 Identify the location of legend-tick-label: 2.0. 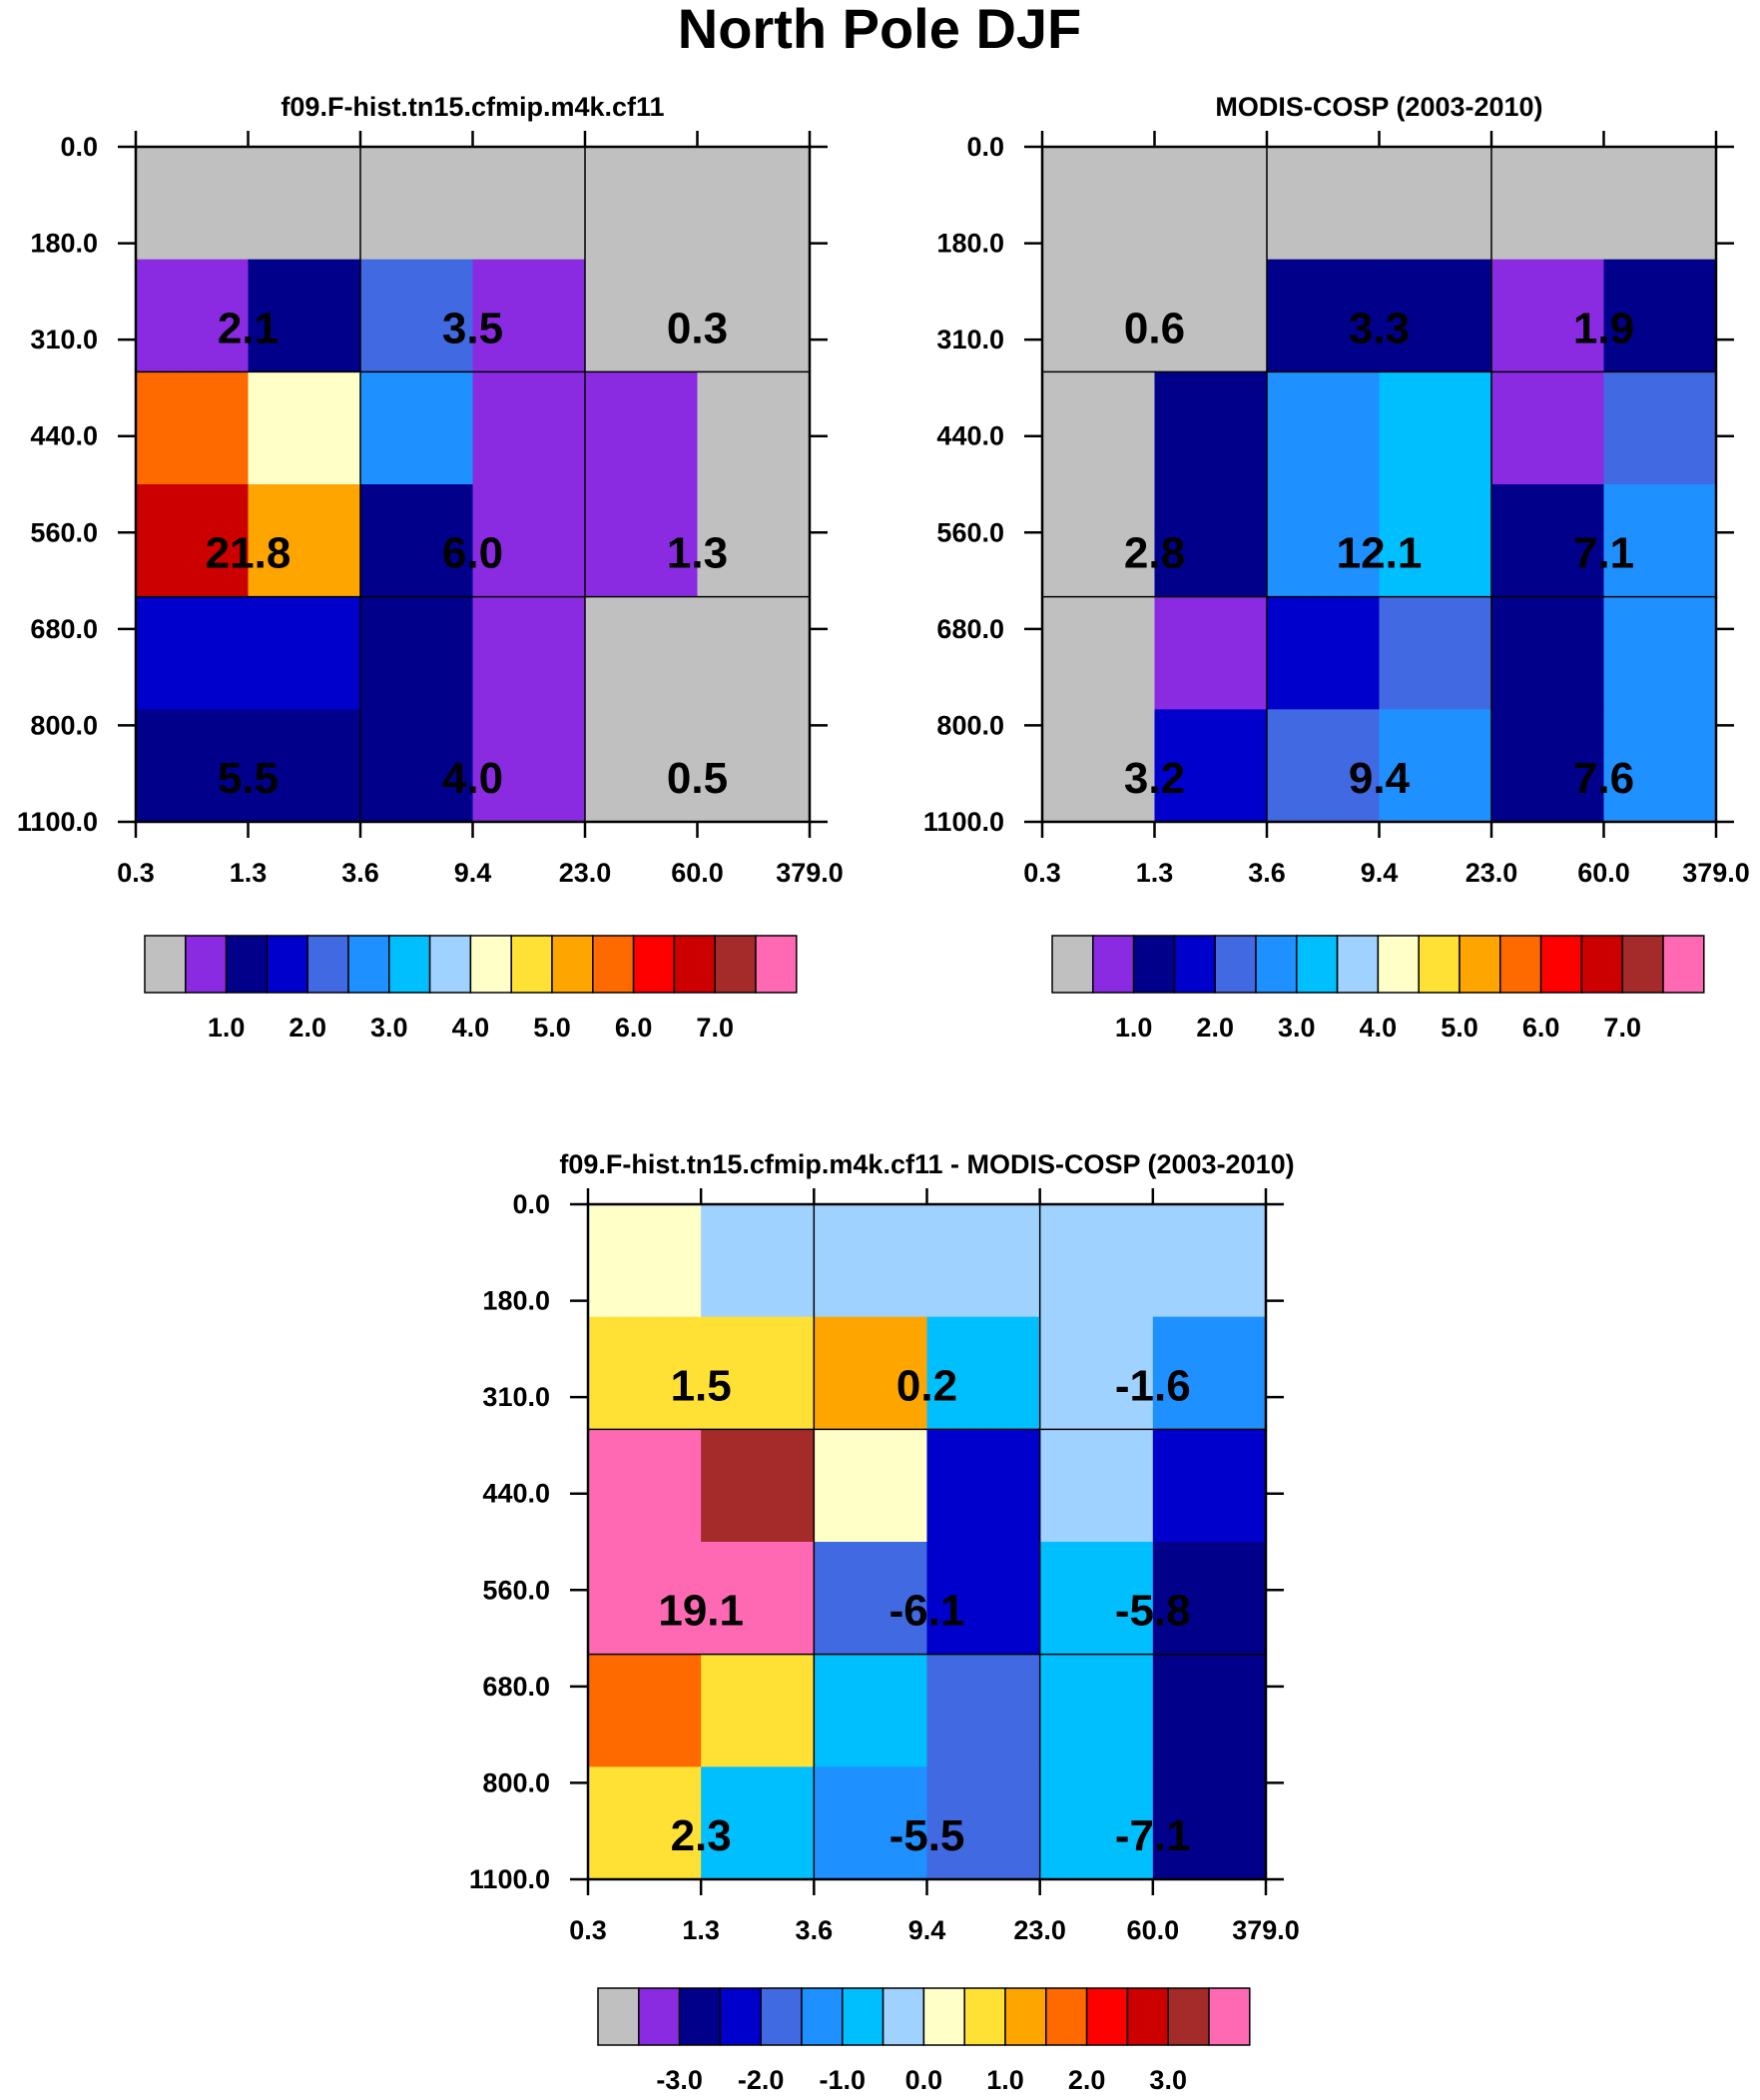
(1087, 2080).